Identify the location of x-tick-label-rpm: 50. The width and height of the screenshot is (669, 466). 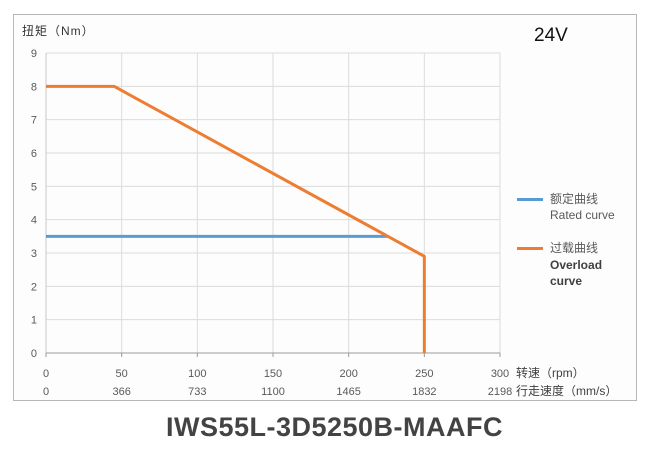
(122, 374).